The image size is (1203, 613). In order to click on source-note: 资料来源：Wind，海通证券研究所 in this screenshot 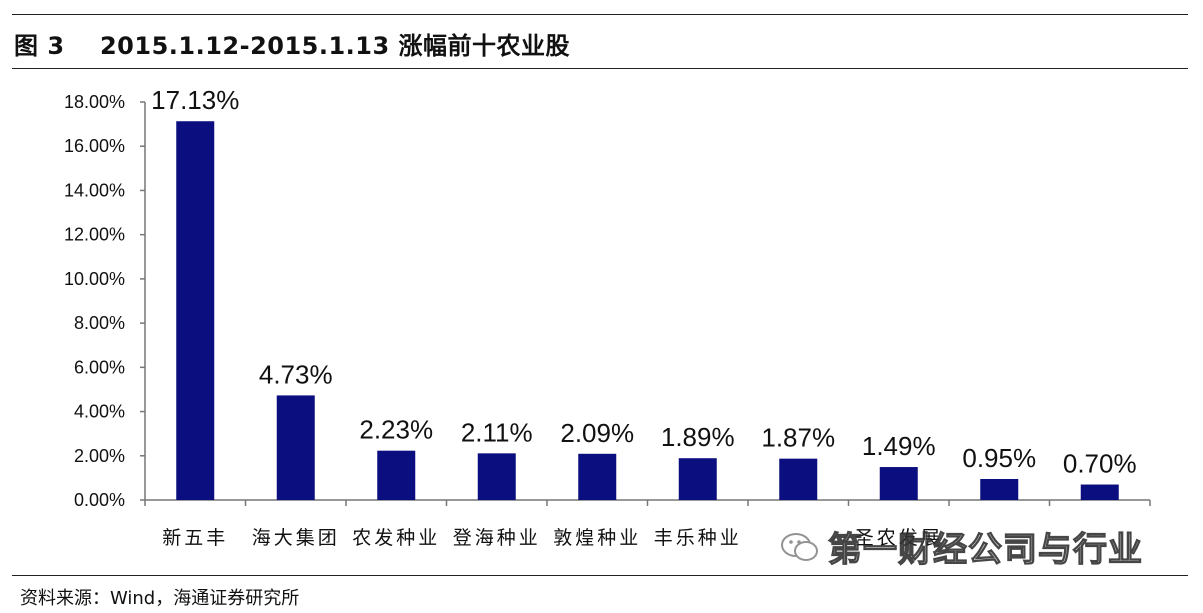, I will do `click(160, 598)`.